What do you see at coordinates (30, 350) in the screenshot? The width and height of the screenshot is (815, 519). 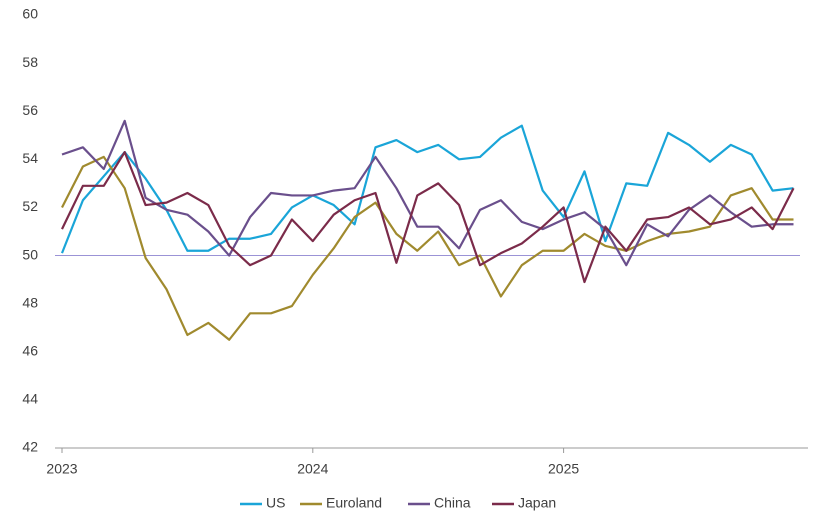 I see `y-tick-label: 46` at bounding box center [30, 350].